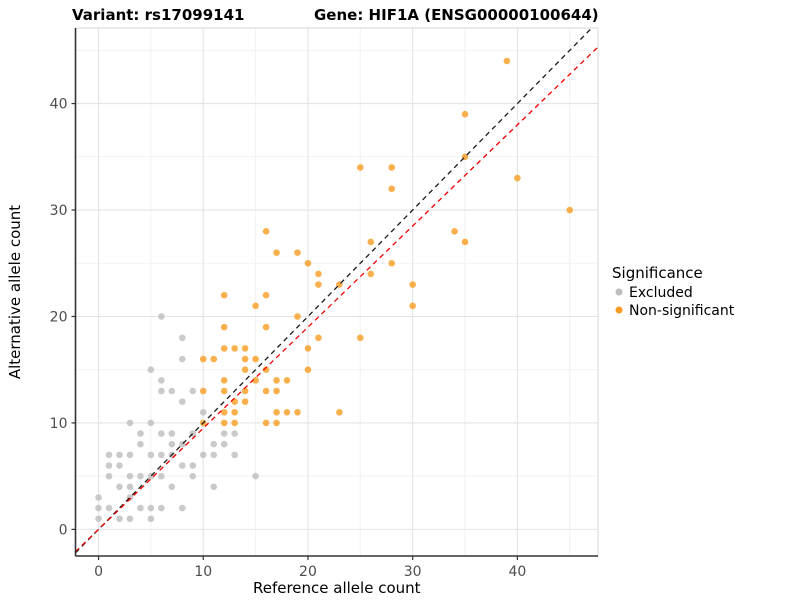 The image size is (800, 600). Describe the element at coordinates (203, 572) in the screenshot. I see `x-tick-label: 10` at that location.